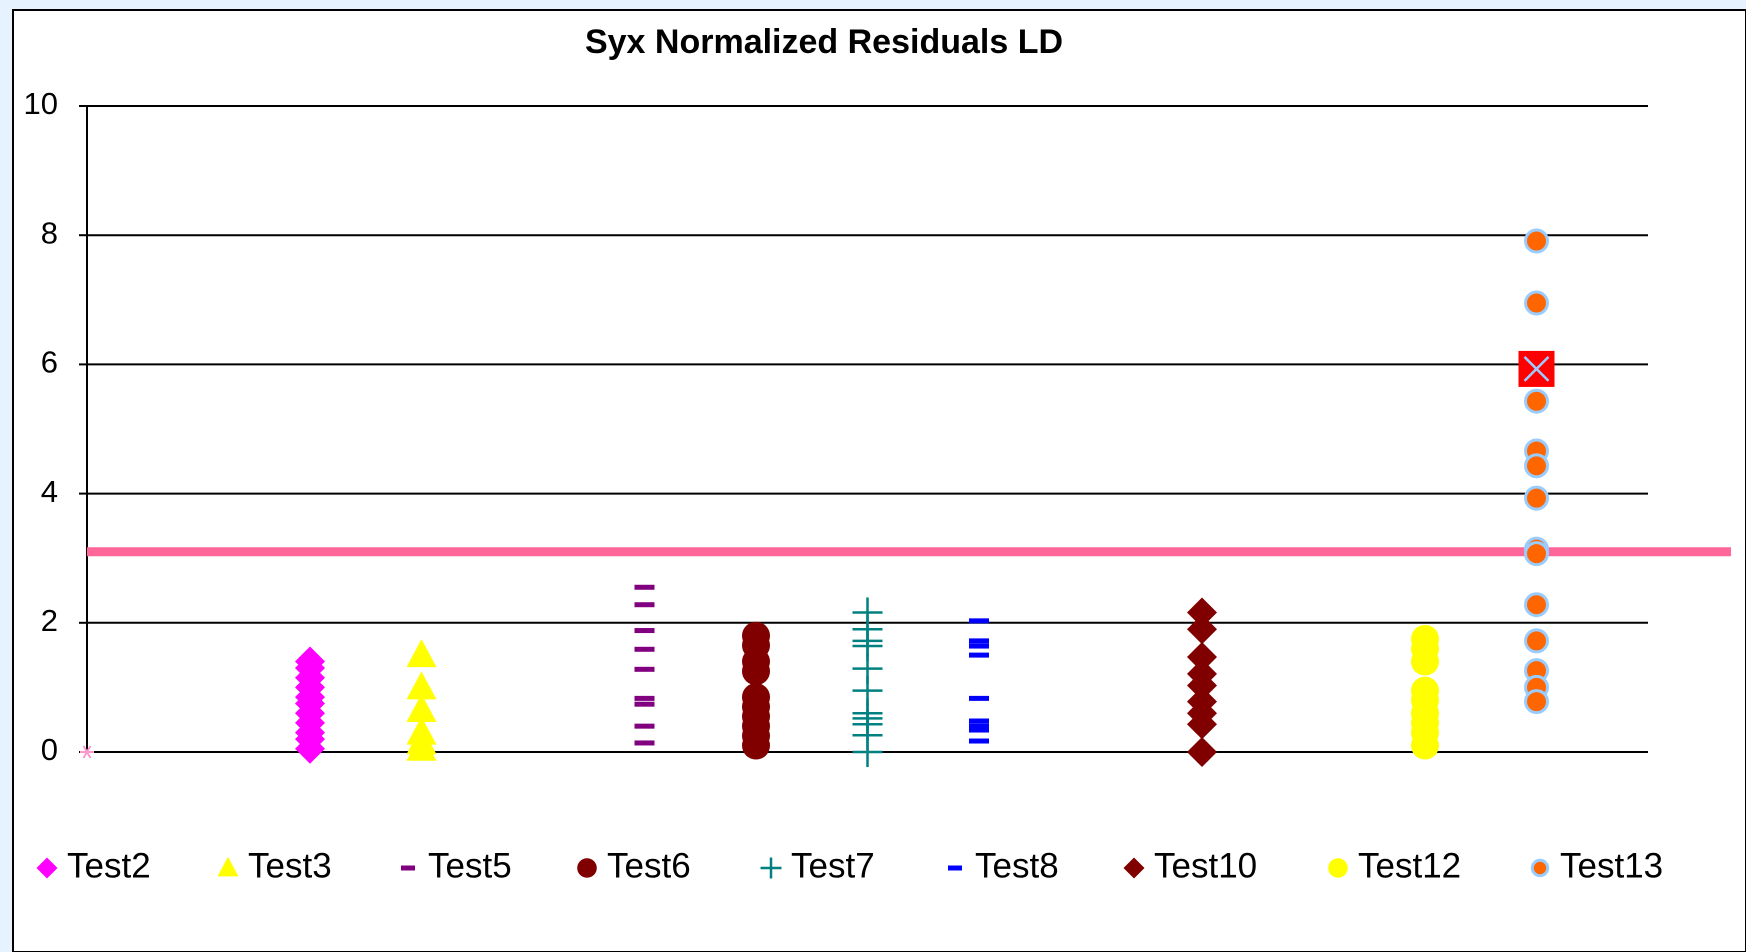 The height and width of the screenshot is (952, 1746). What do you see at coordinates (824, 42) in the screenshot?
I see `chart-title: Syx Normalized Residuals LD` at bounding box center [824, 42].